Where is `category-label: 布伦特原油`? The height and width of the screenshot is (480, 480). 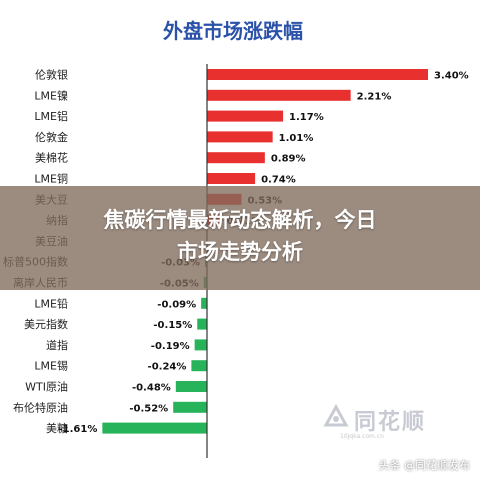 category-label: 布伦特原油 is located at coordinates (40, 407).